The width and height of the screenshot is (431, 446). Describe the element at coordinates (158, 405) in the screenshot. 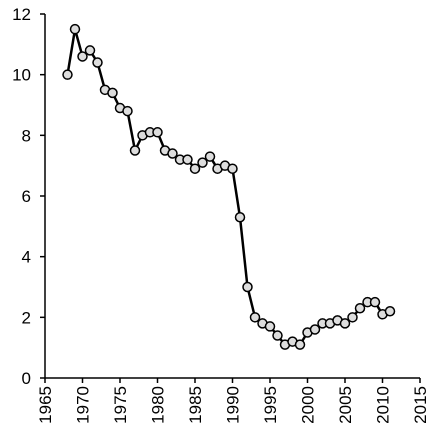

I see `x-tick-label: 1980` at that location.